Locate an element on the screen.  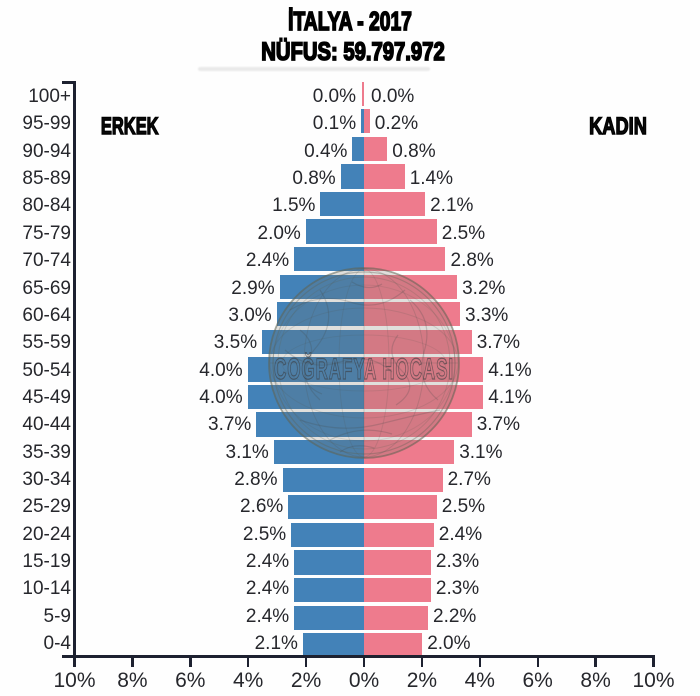
svg-text: COĞRAFYA HOCASI is located at coordinates (364, 369).